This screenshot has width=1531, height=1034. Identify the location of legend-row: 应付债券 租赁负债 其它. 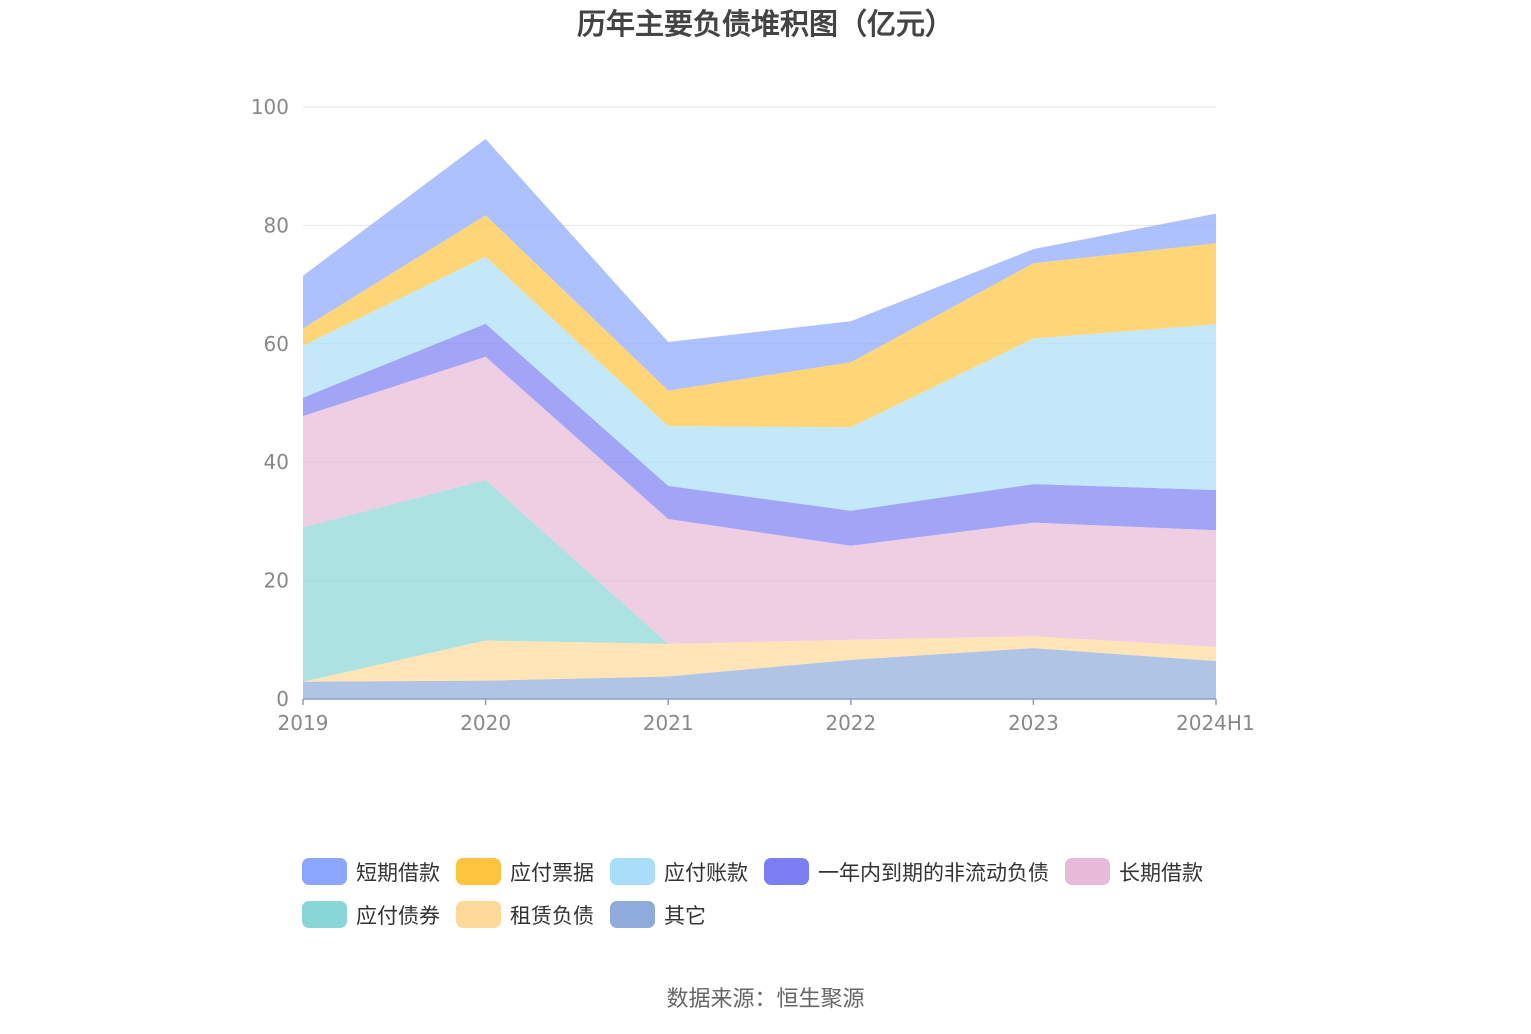
(802, 914).